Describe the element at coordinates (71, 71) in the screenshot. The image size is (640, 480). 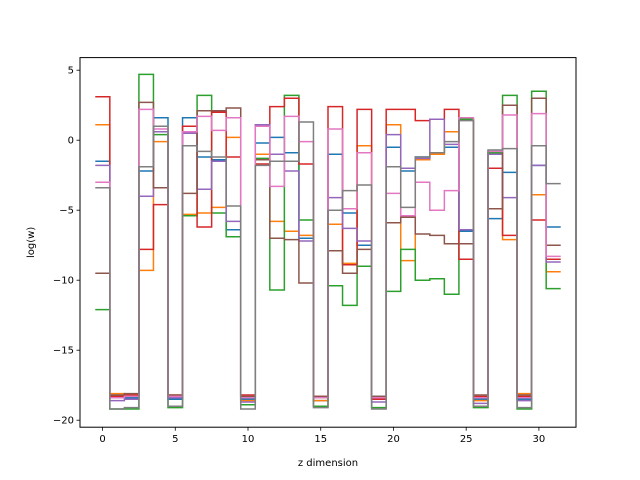
I see `y-tick-label: 5` at that location.